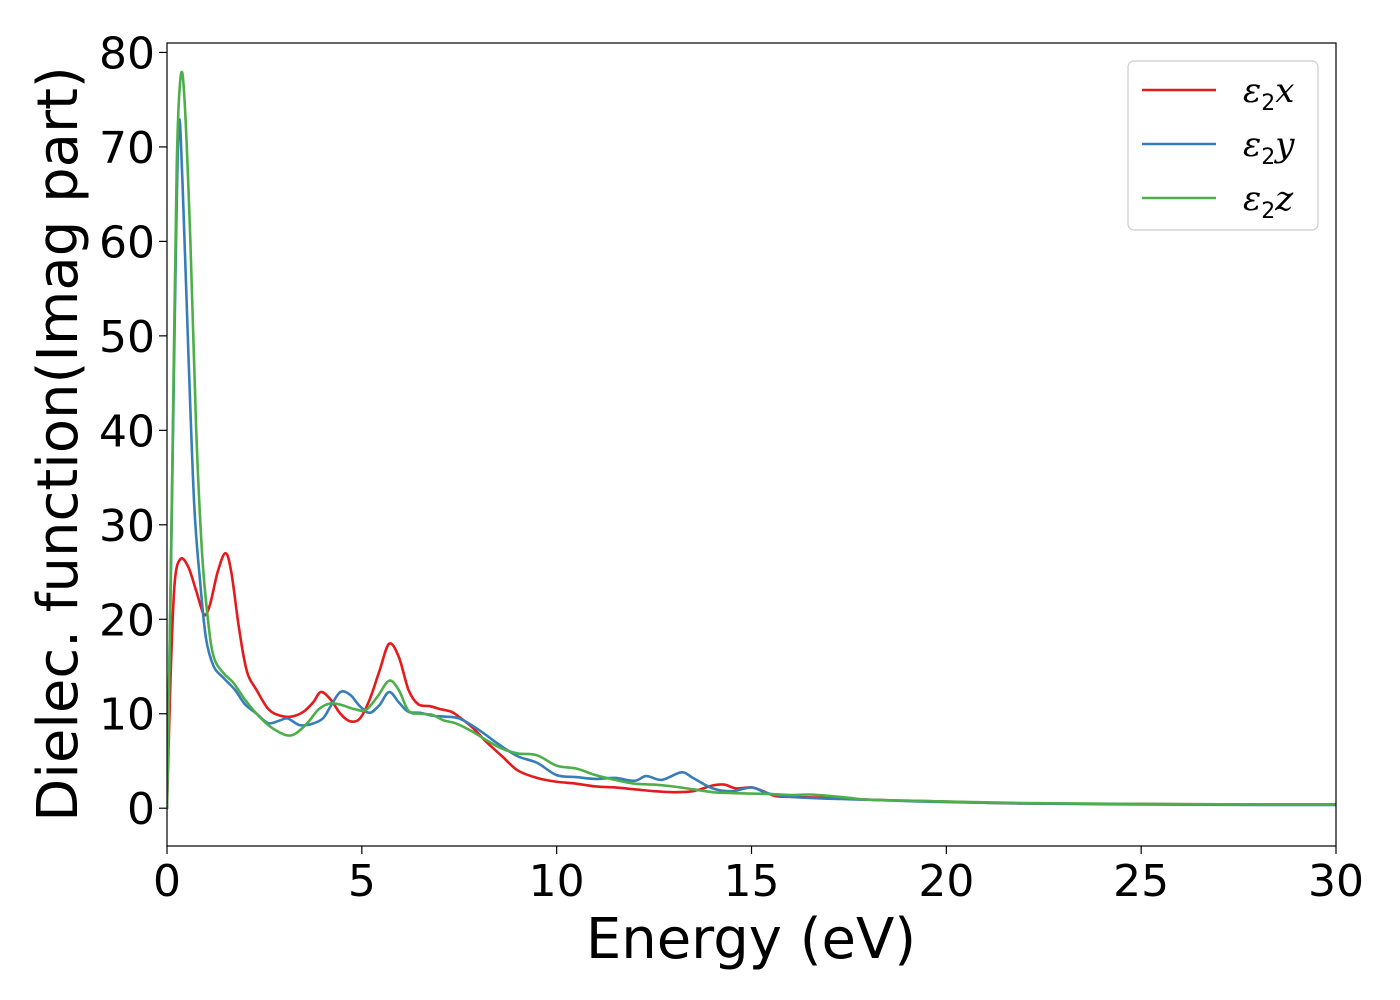  I want to click on legend: ε2x ε2y ε2z, so click(1223, 145).